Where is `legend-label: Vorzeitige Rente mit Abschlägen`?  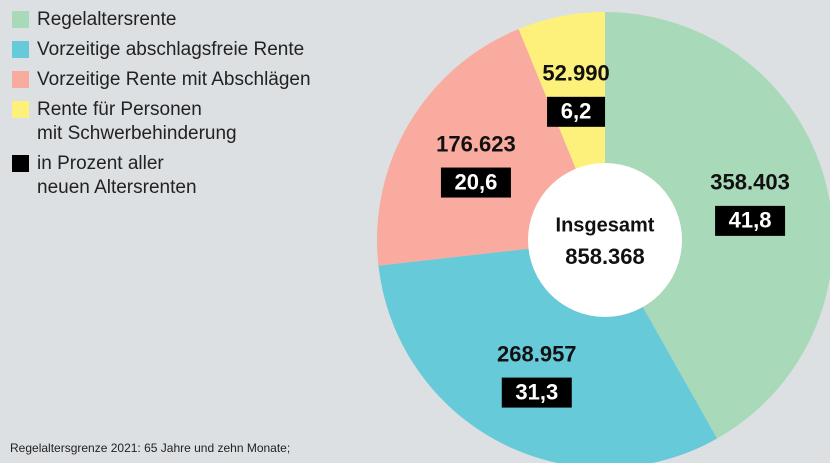 legend-label: Vorzeitige Rente mit Abschlägen is located at coordinates (174, 79).